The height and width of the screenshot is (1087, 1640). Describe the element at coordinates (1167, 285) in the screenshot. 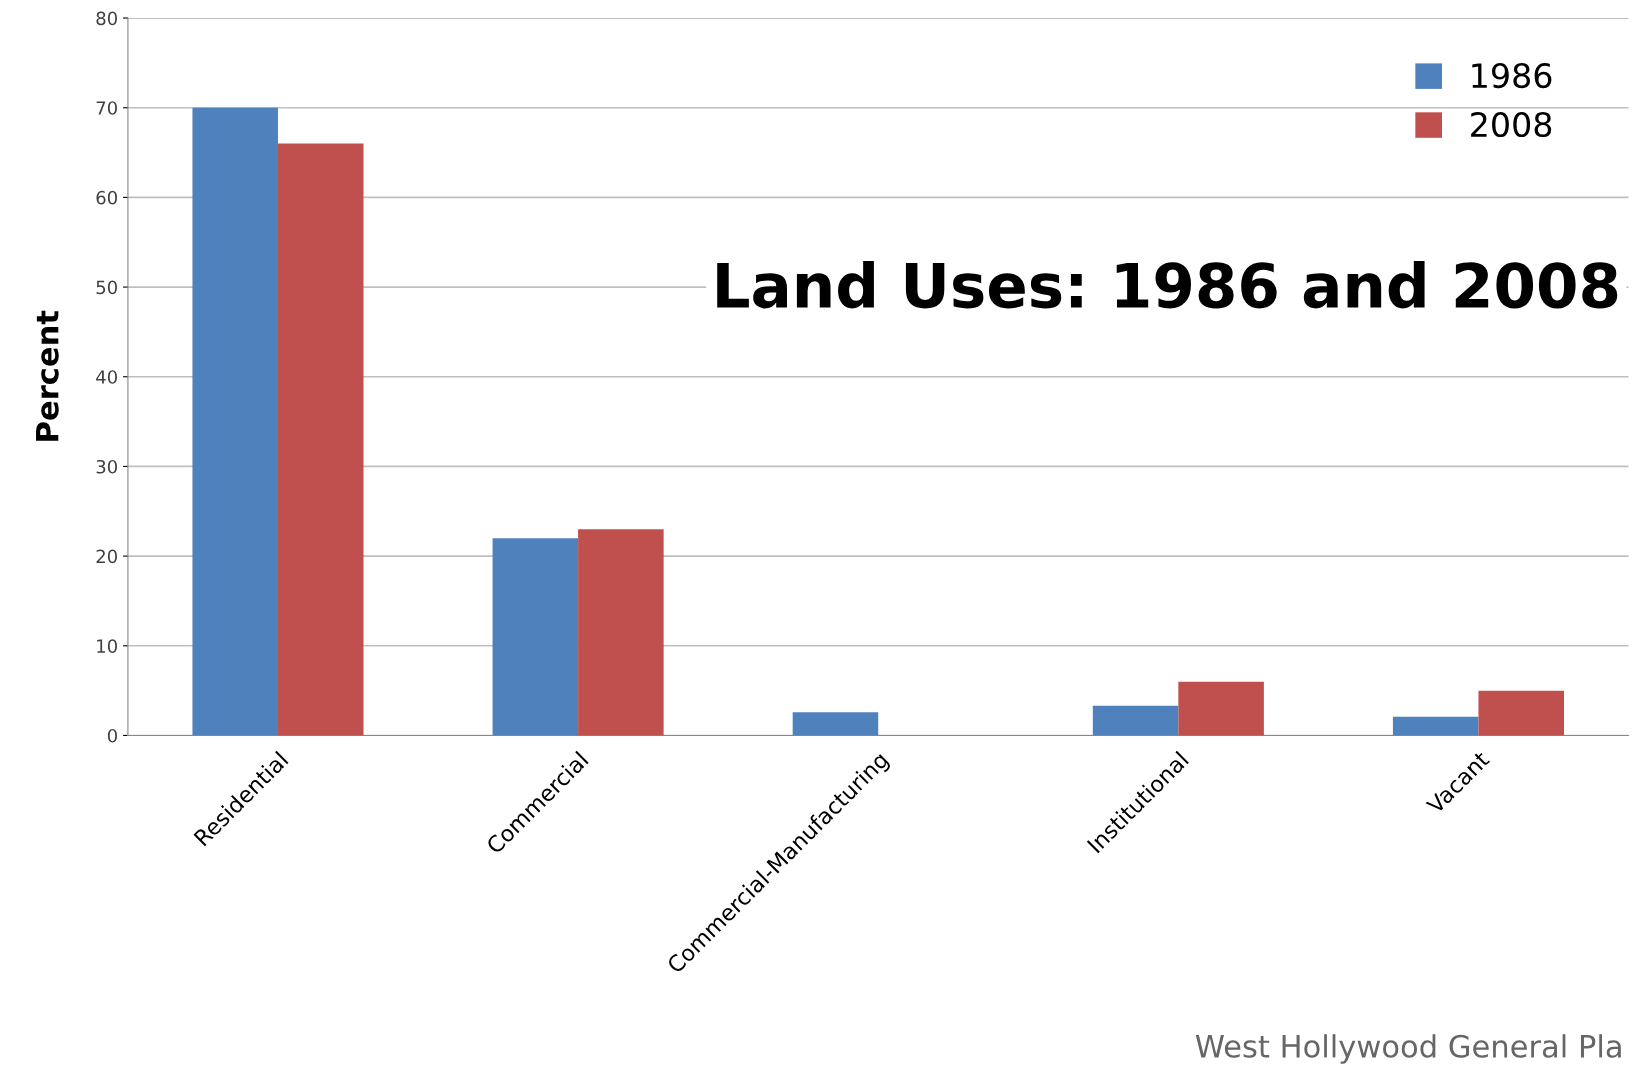

I see `text: Land Uses: 1986 and 2008` at that location.